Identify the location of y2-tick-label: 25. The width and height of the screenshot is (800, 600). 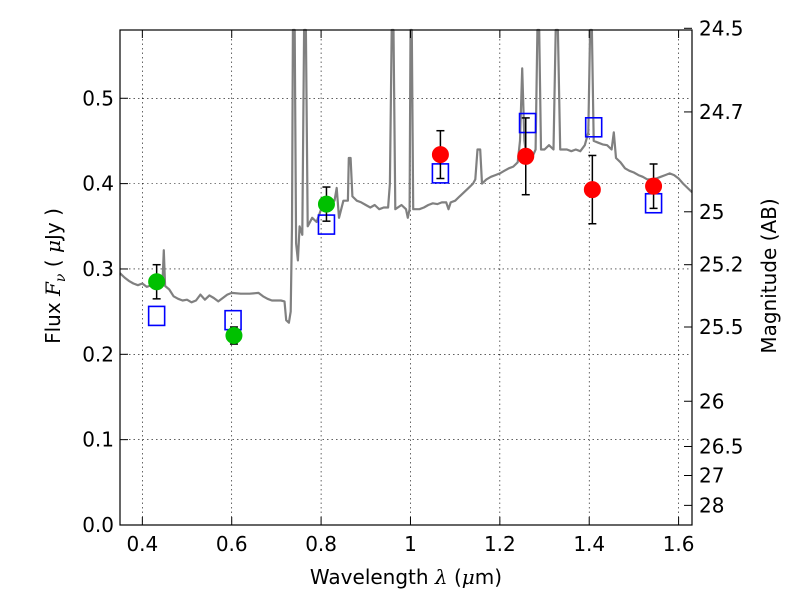
(711, 212).